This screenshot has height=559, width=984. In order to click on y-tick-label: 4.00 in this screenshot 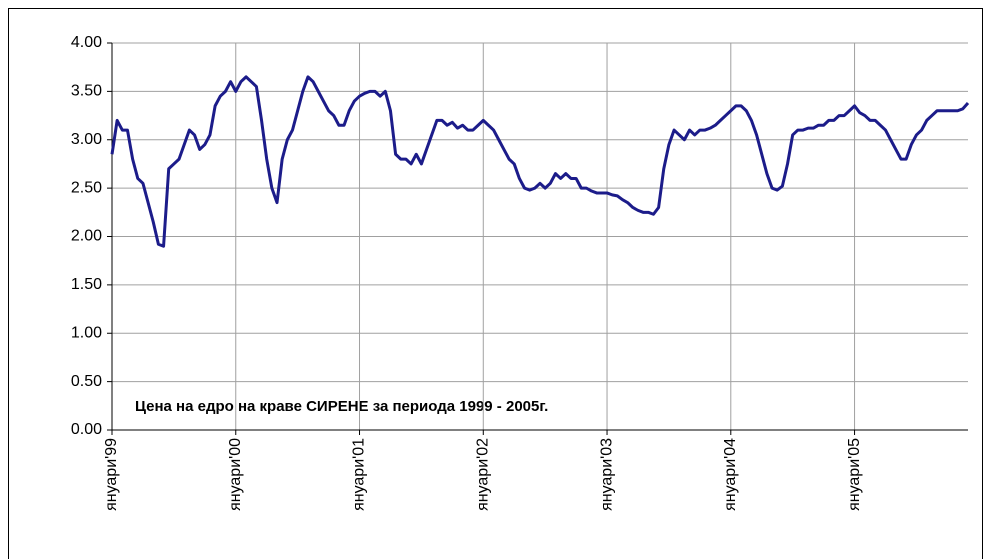, I will do `click(86, 42)`.